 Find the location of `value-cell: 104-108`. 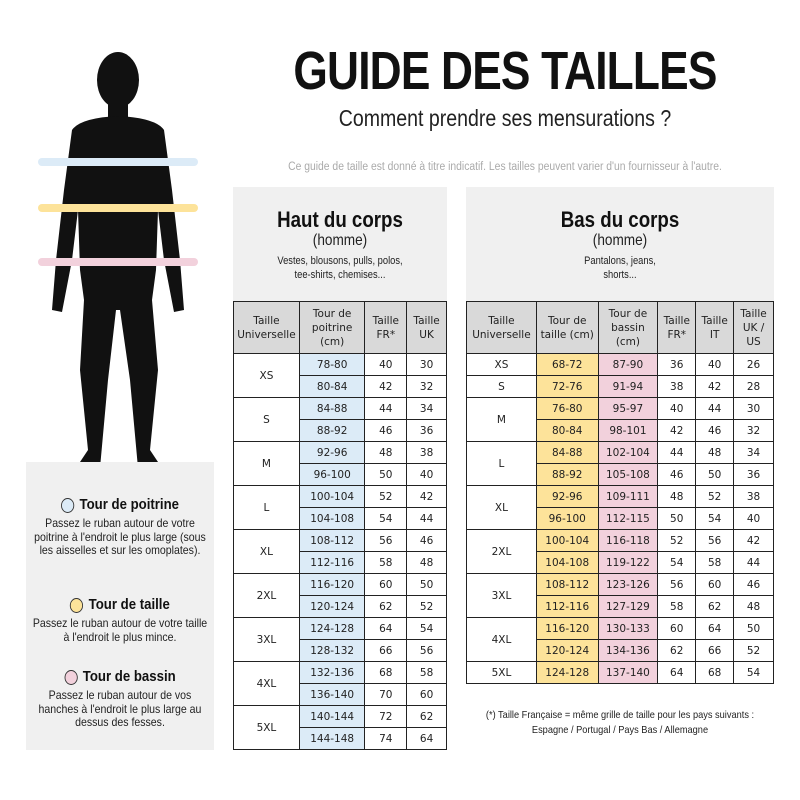

value-cell: 104-108 is located at coordinates (332, 518).